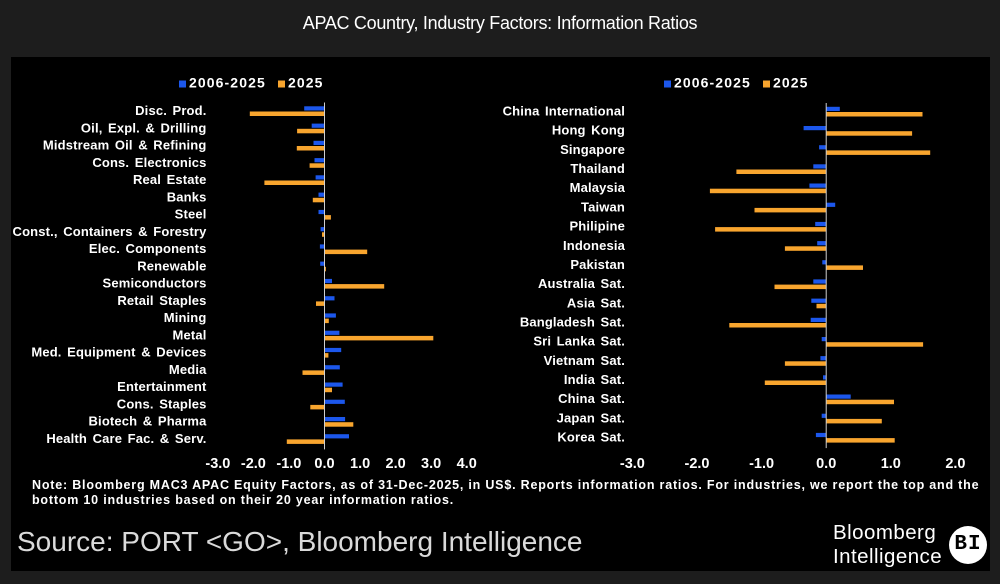 The height and width of the screenshot is (584, 1000). I want to click on svg-text: Elec. Components, so click(148, 248).